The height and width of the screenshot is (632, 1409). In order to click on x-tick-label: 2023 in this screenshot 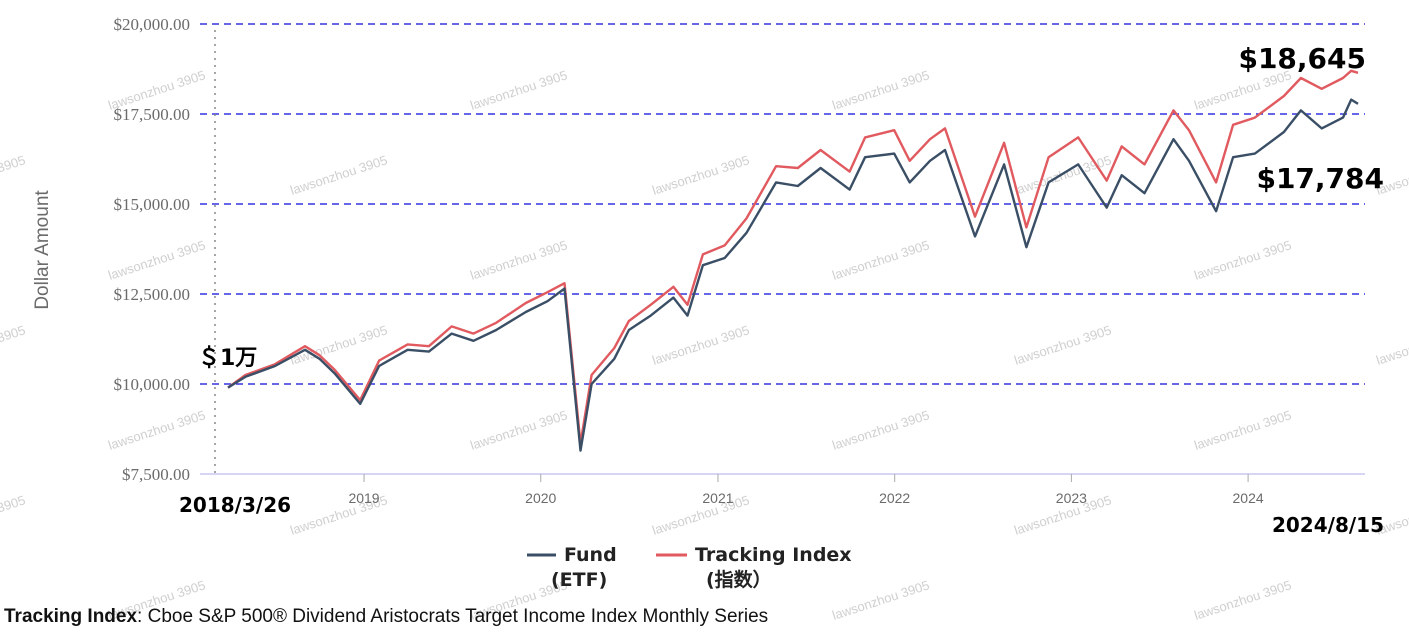, I will do `click(1071, 498)`.